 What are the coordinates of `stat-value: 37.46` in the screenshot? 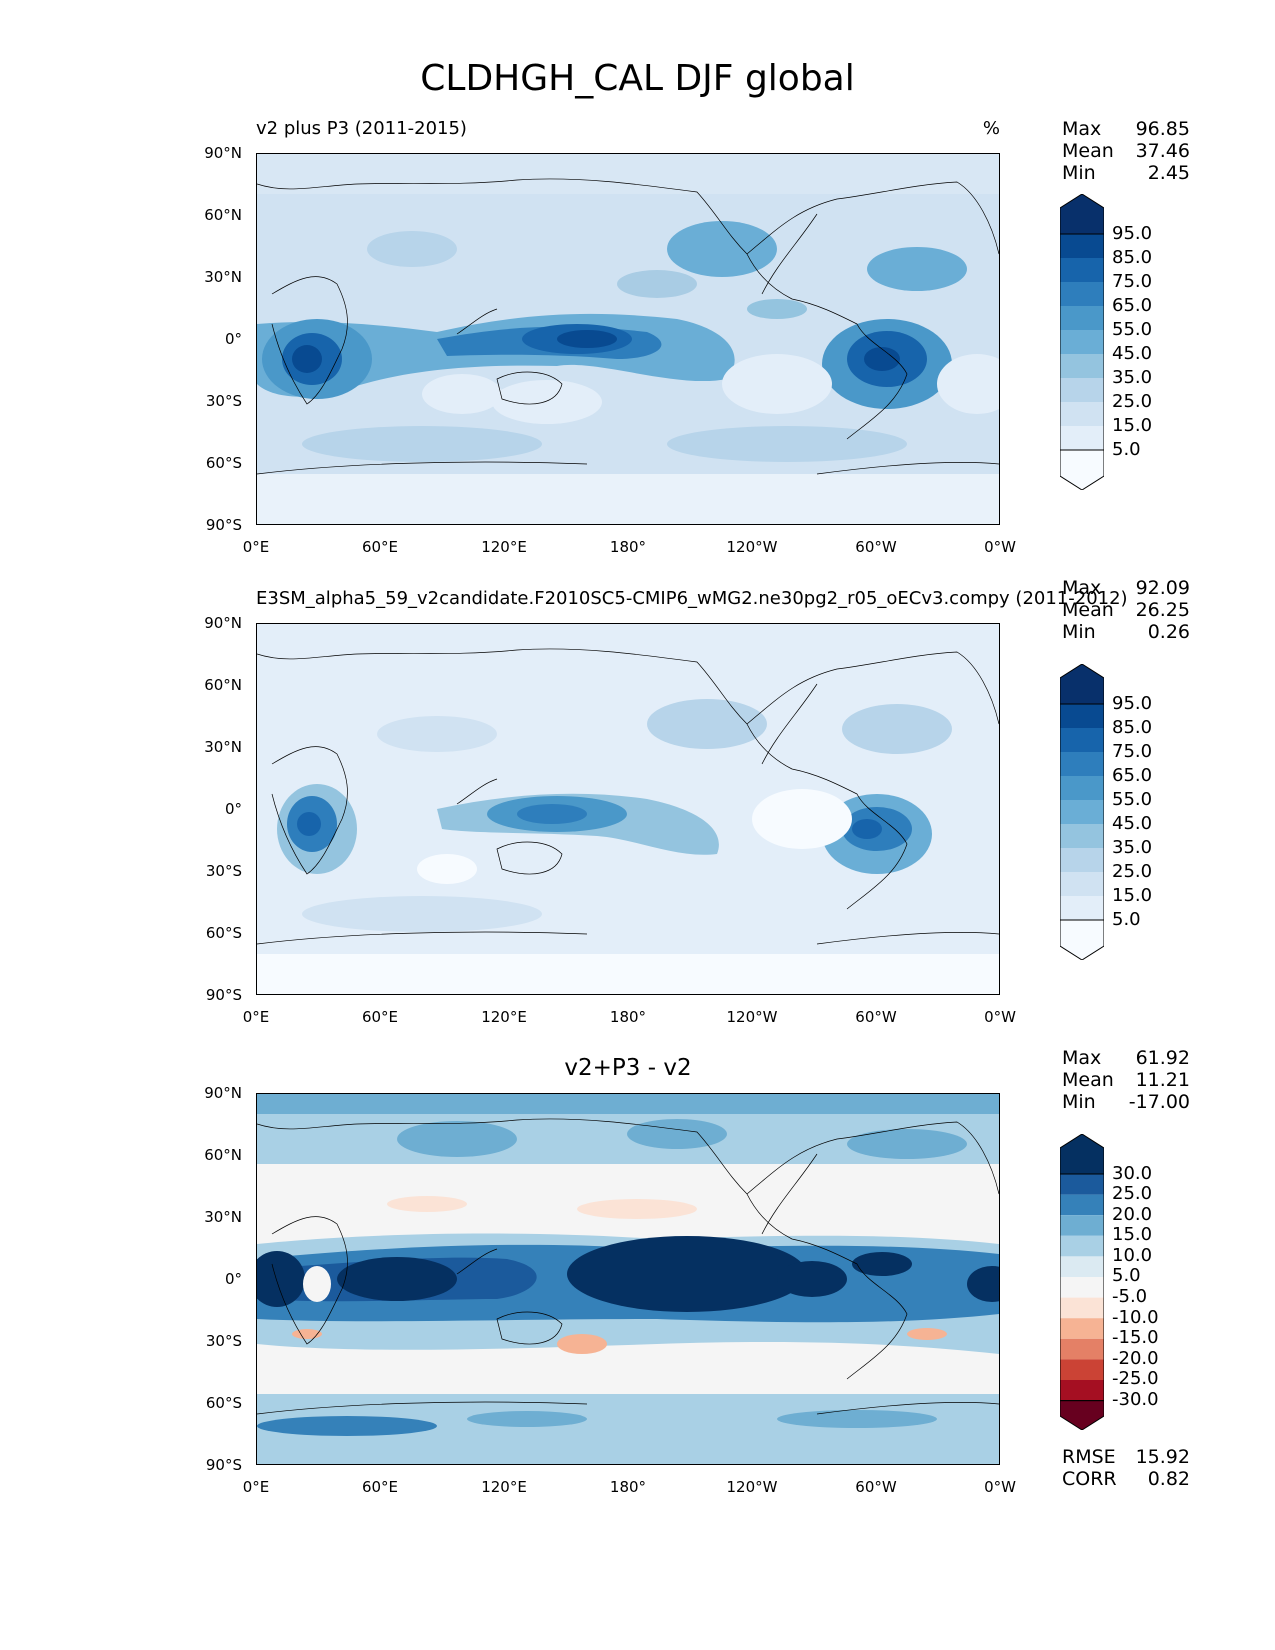 It's located at (1162, 151).